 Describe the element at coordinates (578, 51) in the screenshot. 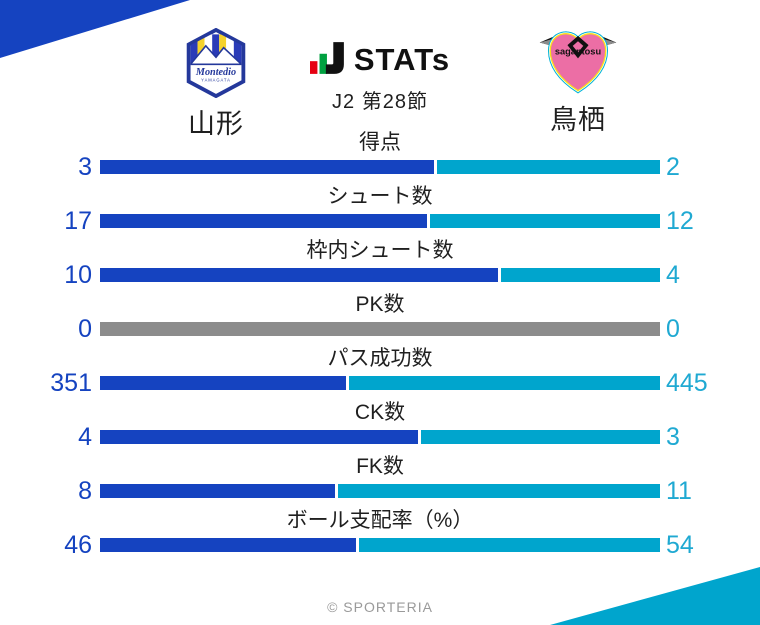

I see `svg-text: sagantosu` at that location.